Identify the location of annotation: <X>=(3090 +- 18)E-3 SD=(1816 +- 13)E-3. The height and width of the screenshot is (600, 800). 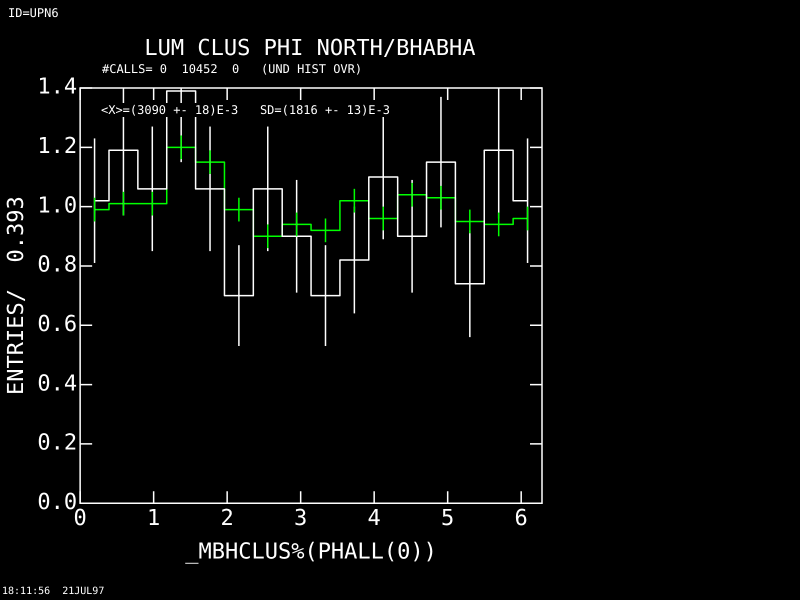
(245, 110).